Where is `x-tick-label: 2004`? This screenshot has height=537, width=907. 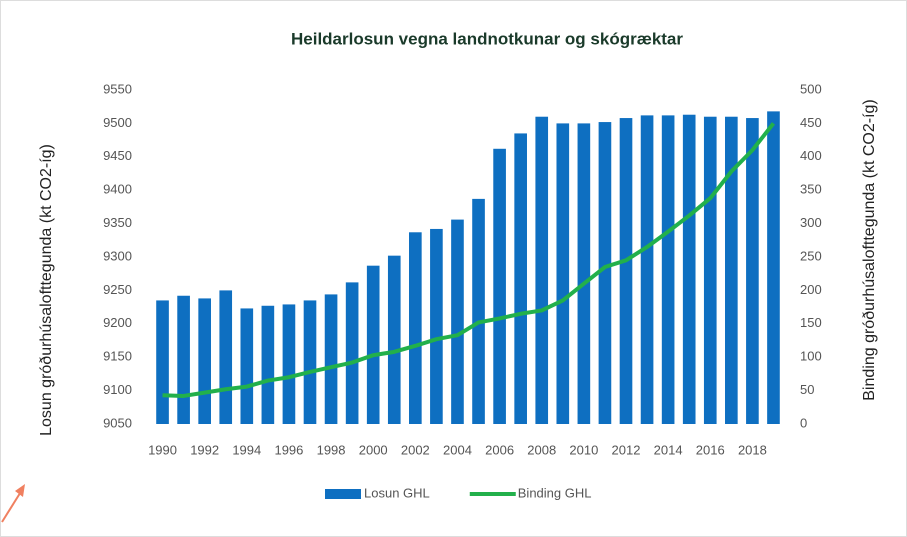 x-tick-label: 2004 is located at coordinates (457, 449).